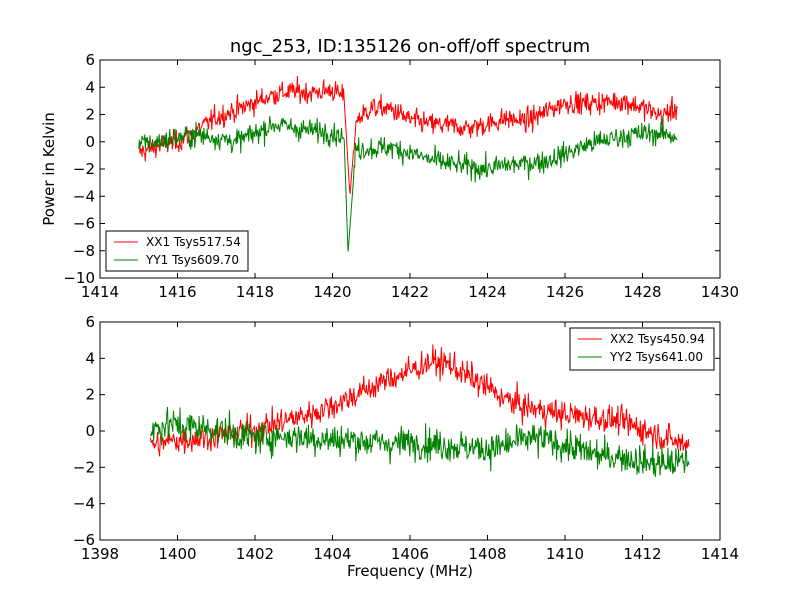 This screenshot has width=800, height=600. What do you see at coordinates (720, 292) in the screenshot?
I see `x-tick-label: 1430` at bounding box center [720, 292].